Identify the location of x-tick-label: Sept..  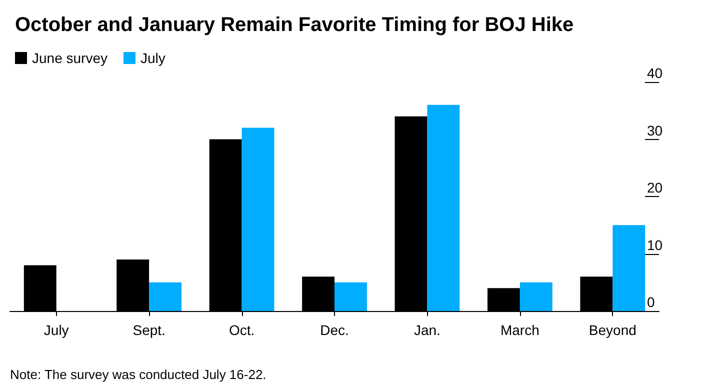
(149, 330).